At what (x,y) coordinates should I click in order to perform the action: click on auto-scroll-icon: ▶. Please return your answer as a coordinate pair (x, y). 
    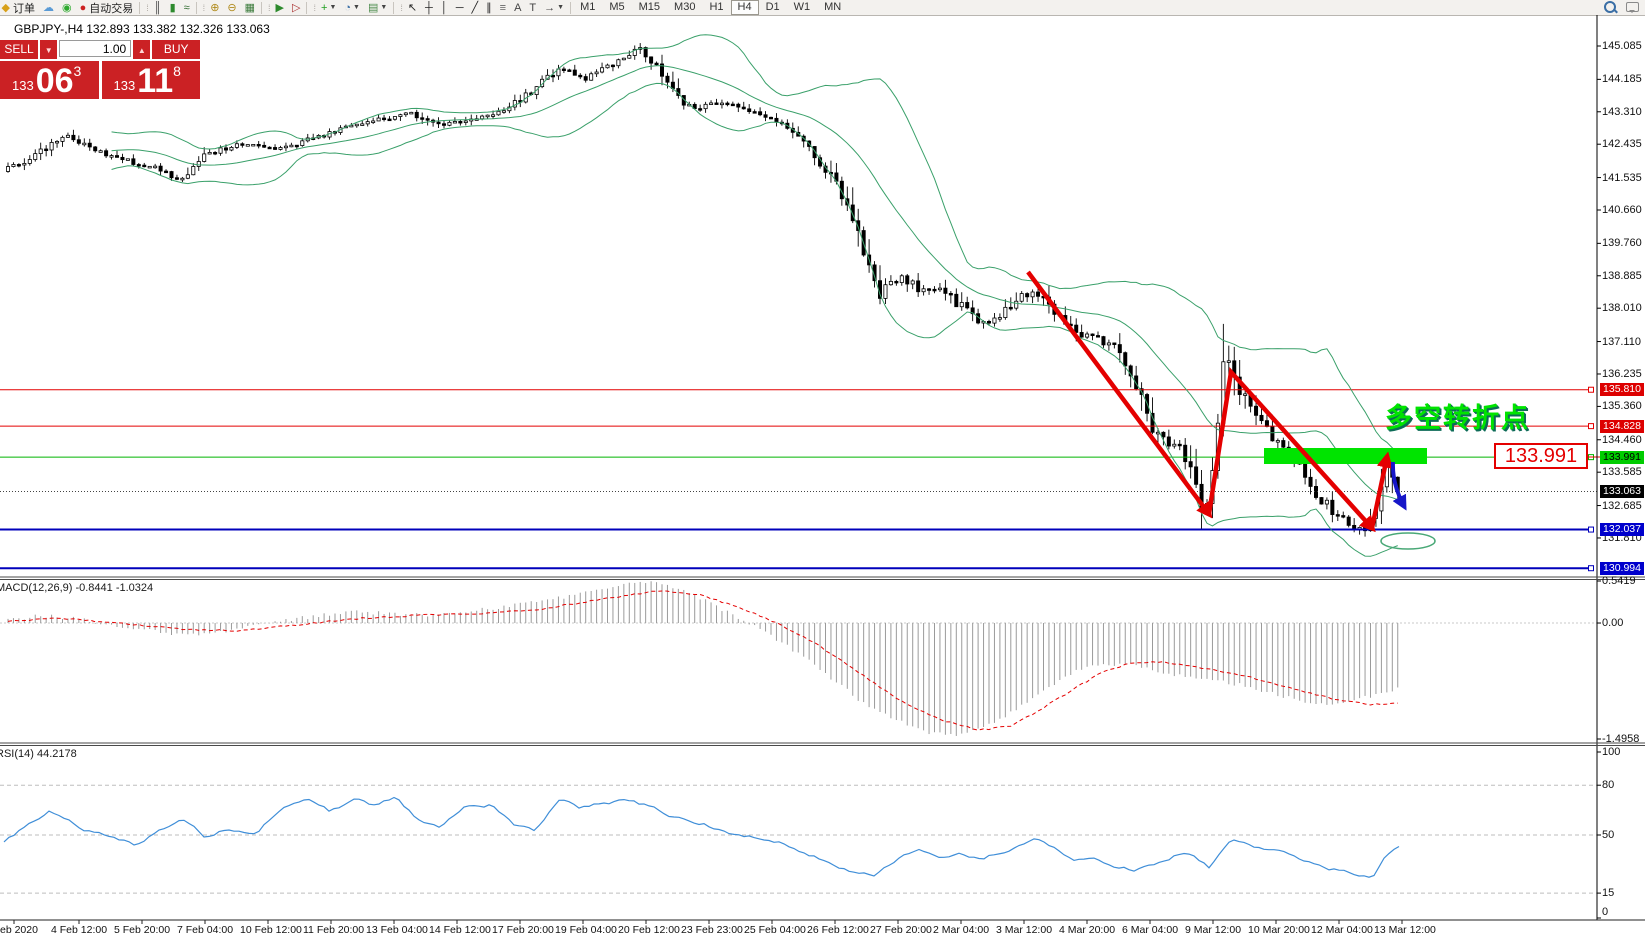
    Looking at the image, I should click on (280, 7).